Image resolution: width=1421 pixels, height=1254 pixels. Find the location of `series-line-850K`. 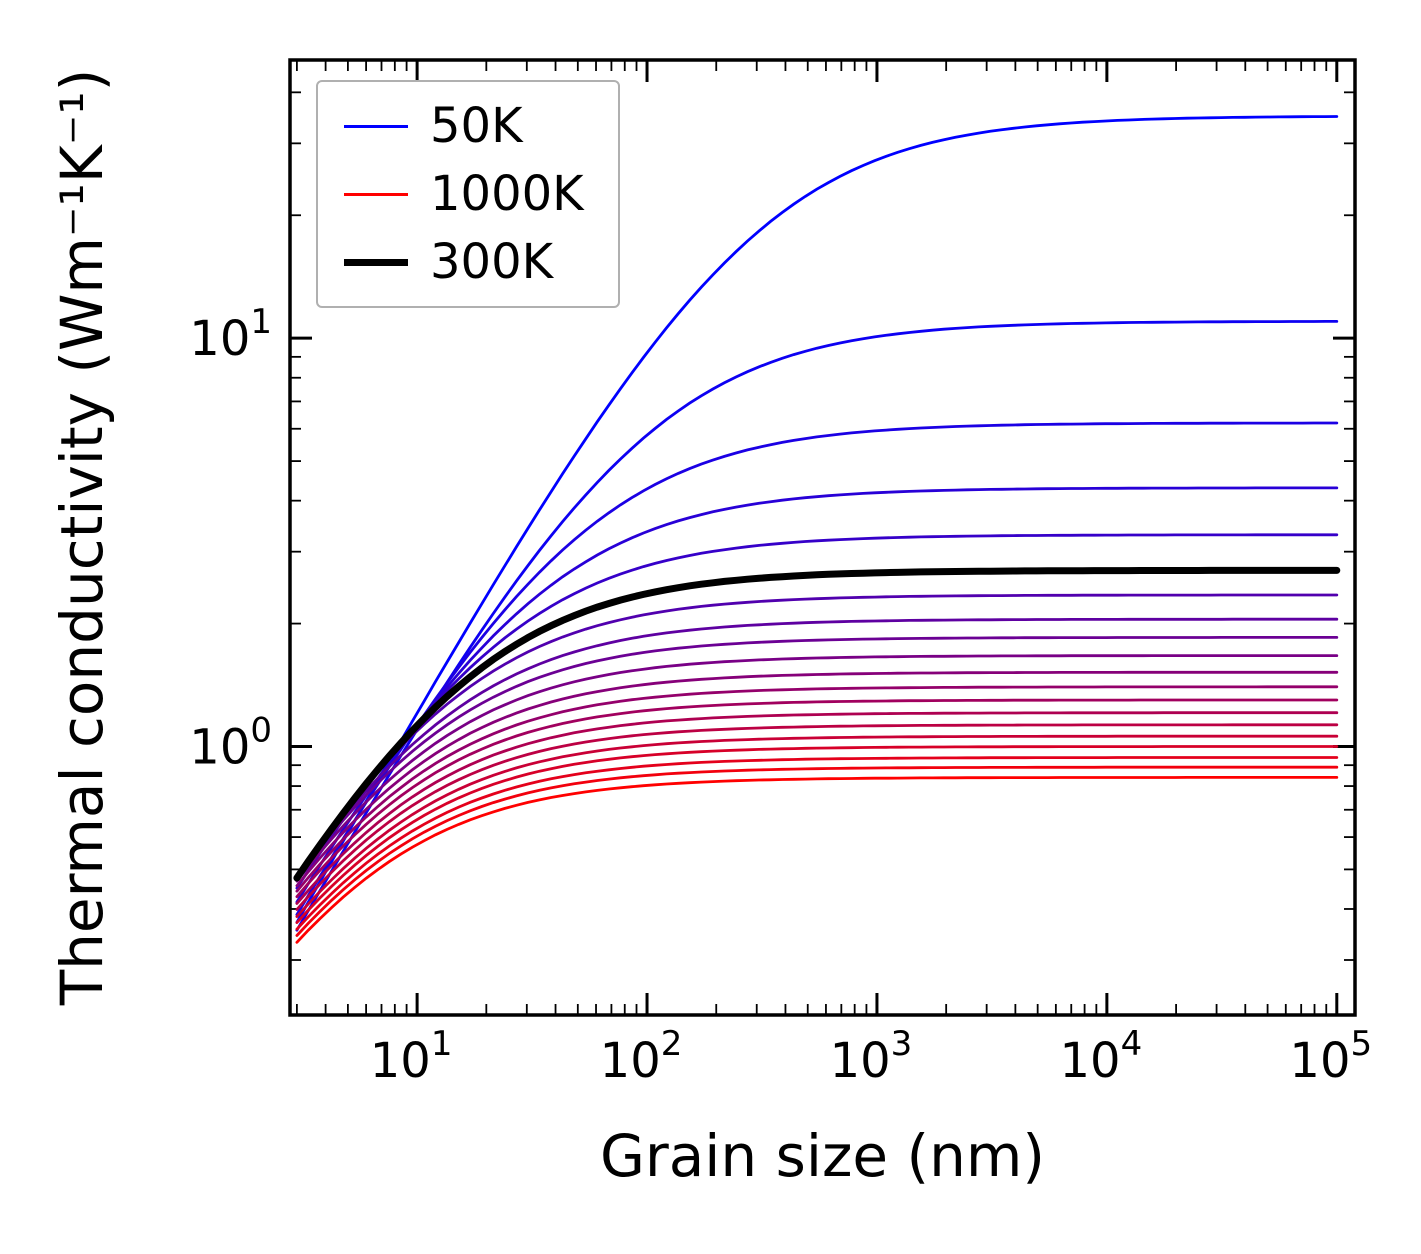

series-line-850K is located at coordinates (817, 834).